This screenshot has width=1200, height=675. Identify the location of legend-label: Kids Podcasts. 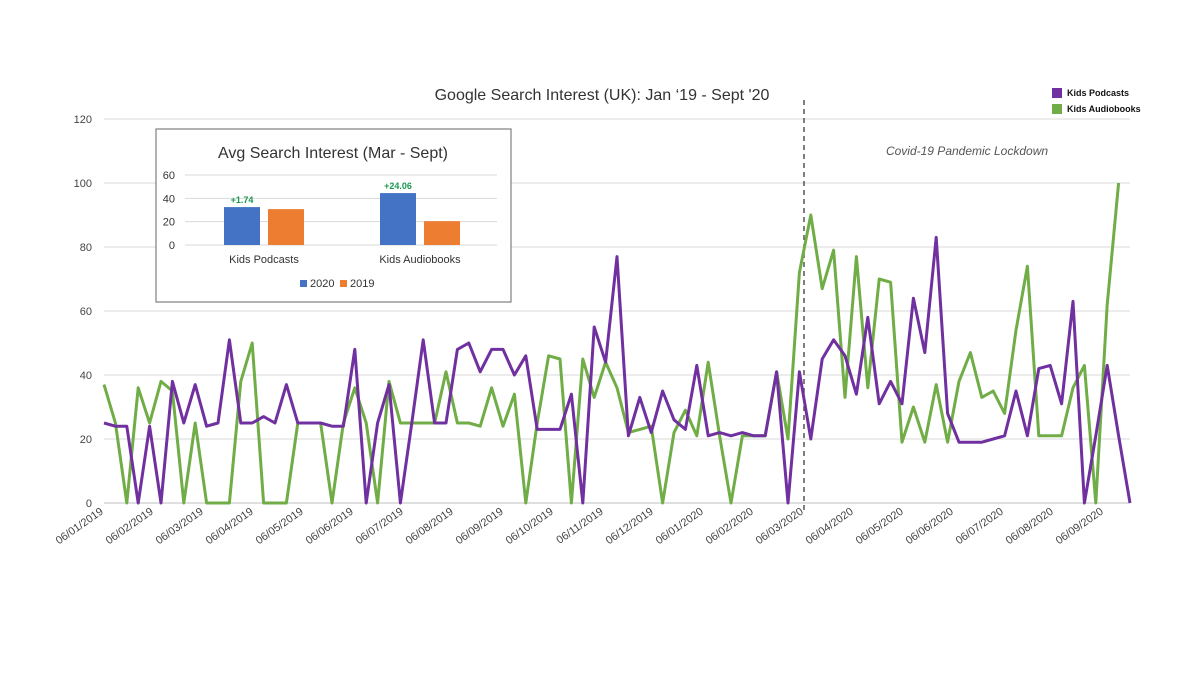
(1098, 93).